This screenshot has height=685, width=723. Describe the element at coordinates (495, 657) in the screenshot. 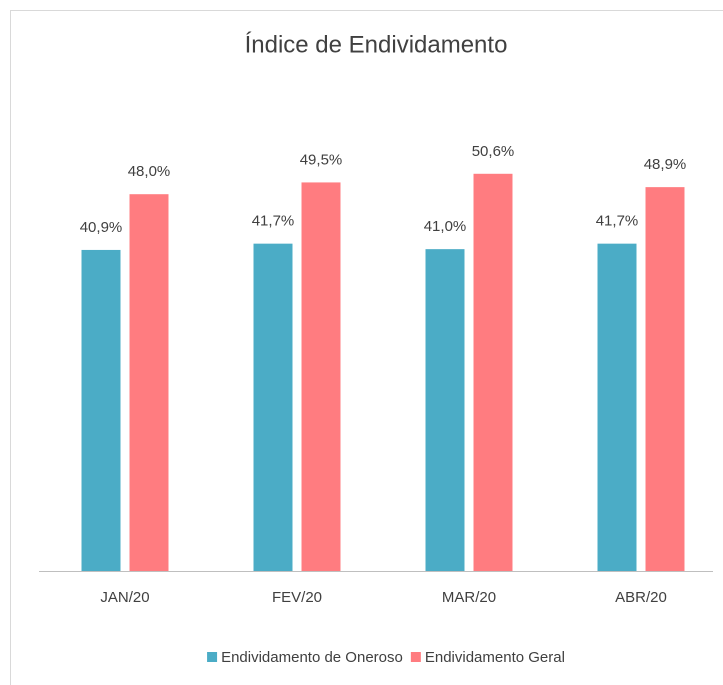

I see `legend-label: Endividamento Geral` at that location.